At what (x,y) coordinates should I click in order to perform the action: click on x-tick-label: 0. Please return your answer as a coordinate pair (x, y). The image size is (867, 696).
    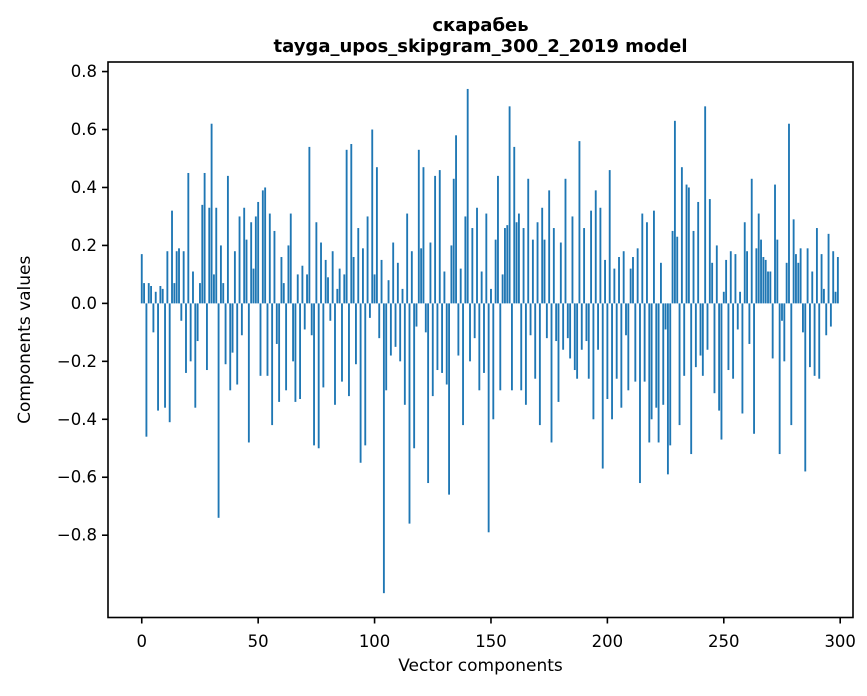
    Looking at the image, I should click on (142, 641).